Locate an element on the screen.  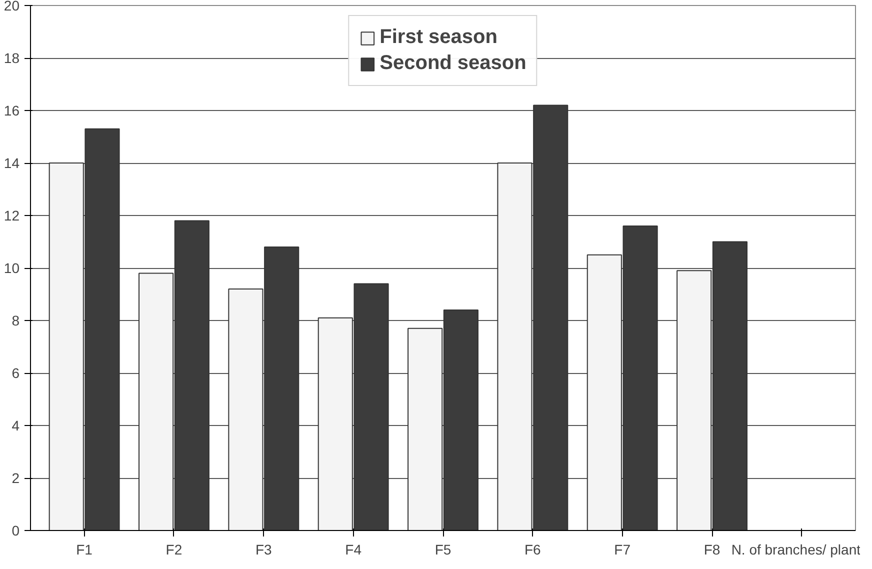
y-tick-label: 8 is located at coordinates (16, 320).